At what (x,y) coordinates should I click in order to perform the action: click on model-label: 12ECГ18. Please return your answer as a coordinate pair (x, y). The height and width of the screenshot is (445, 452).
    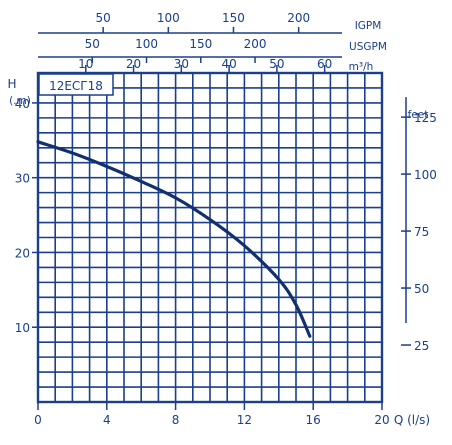
    Looking at the image, I should click on (76, 86).